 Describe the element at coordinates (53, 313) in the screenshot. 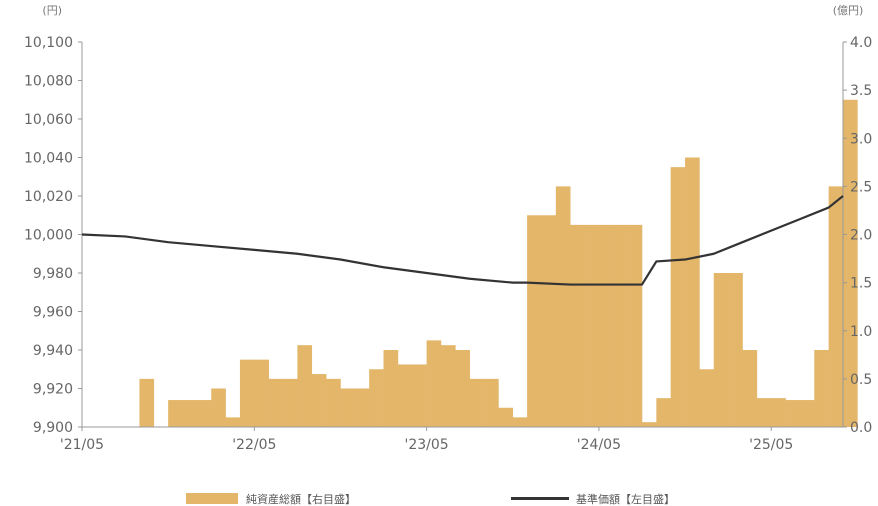

I see `left-tick-label: 9,960` at that location.